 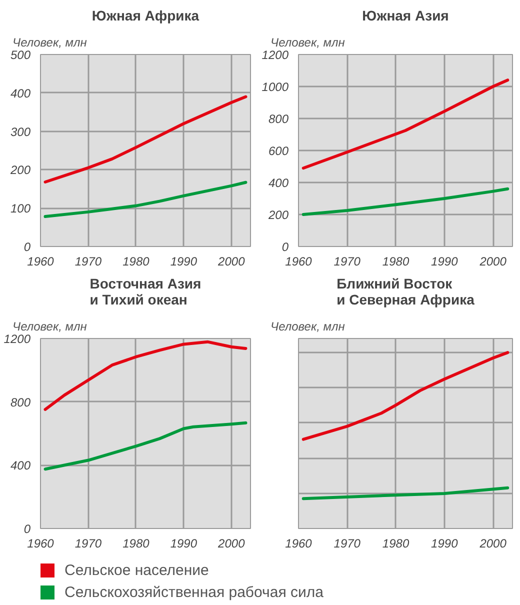 I want to click on y-tick-label: 300, so click(x=20, y=131).